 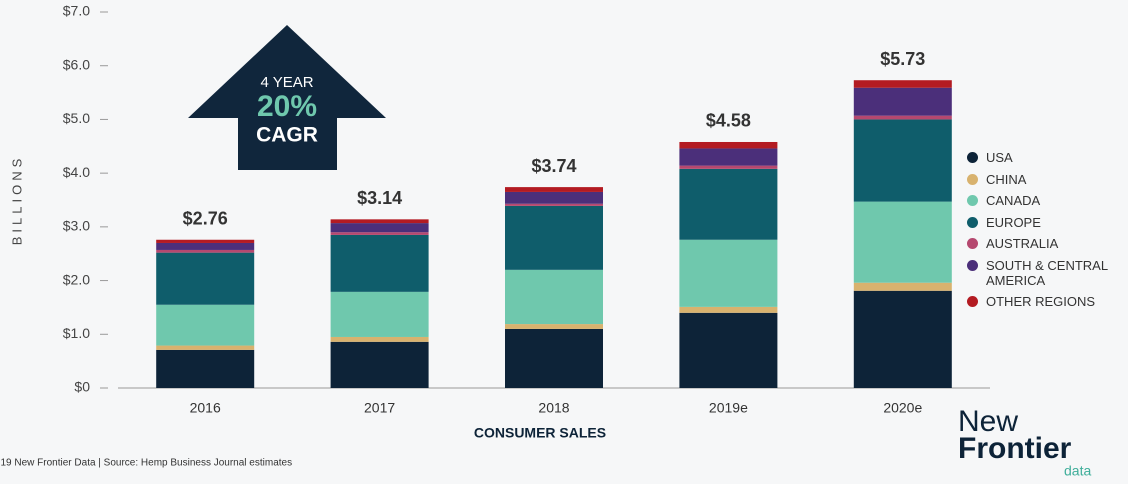 I want to click on logo: New, so click(x=988, y=421).